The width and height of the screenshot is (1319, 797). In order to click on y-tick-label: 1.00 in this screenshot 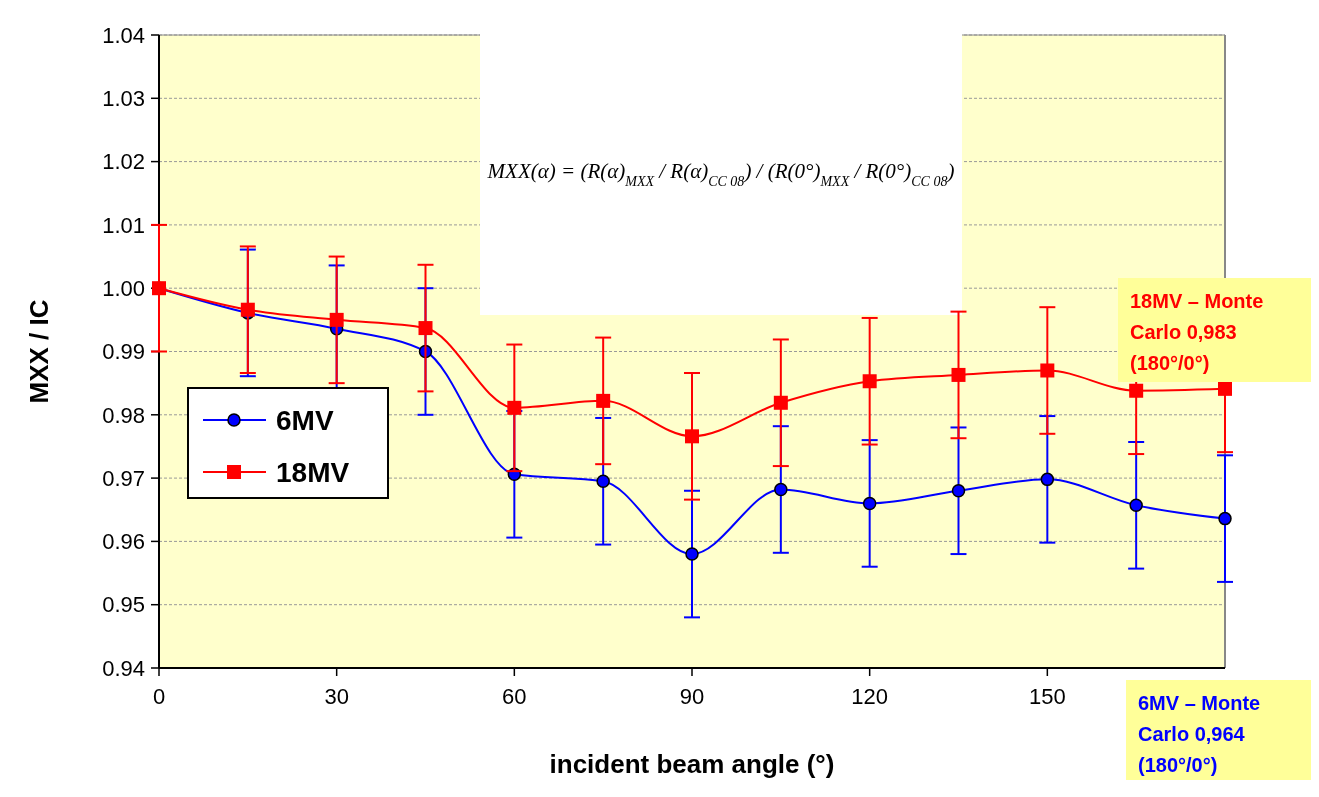, I will do `click(123, 288)`.